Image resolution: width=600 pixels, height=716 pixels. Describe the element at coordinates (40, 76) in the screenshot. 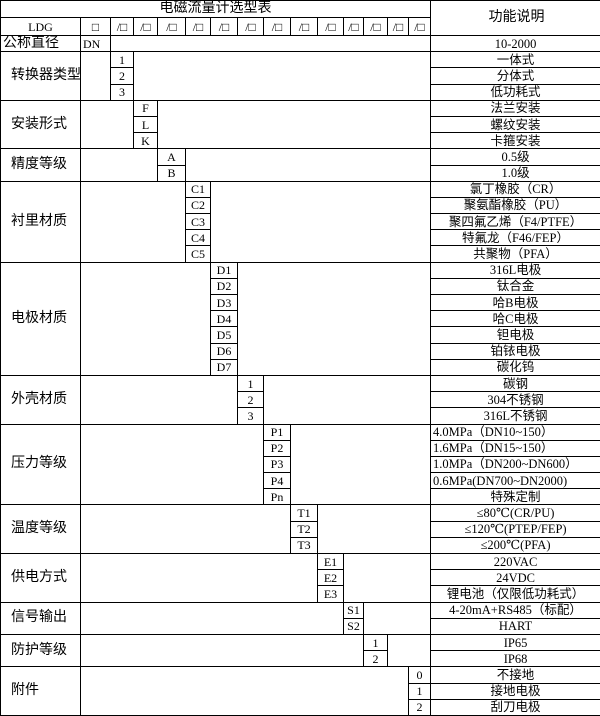

I see `group-label: 转换器类型` at that location.